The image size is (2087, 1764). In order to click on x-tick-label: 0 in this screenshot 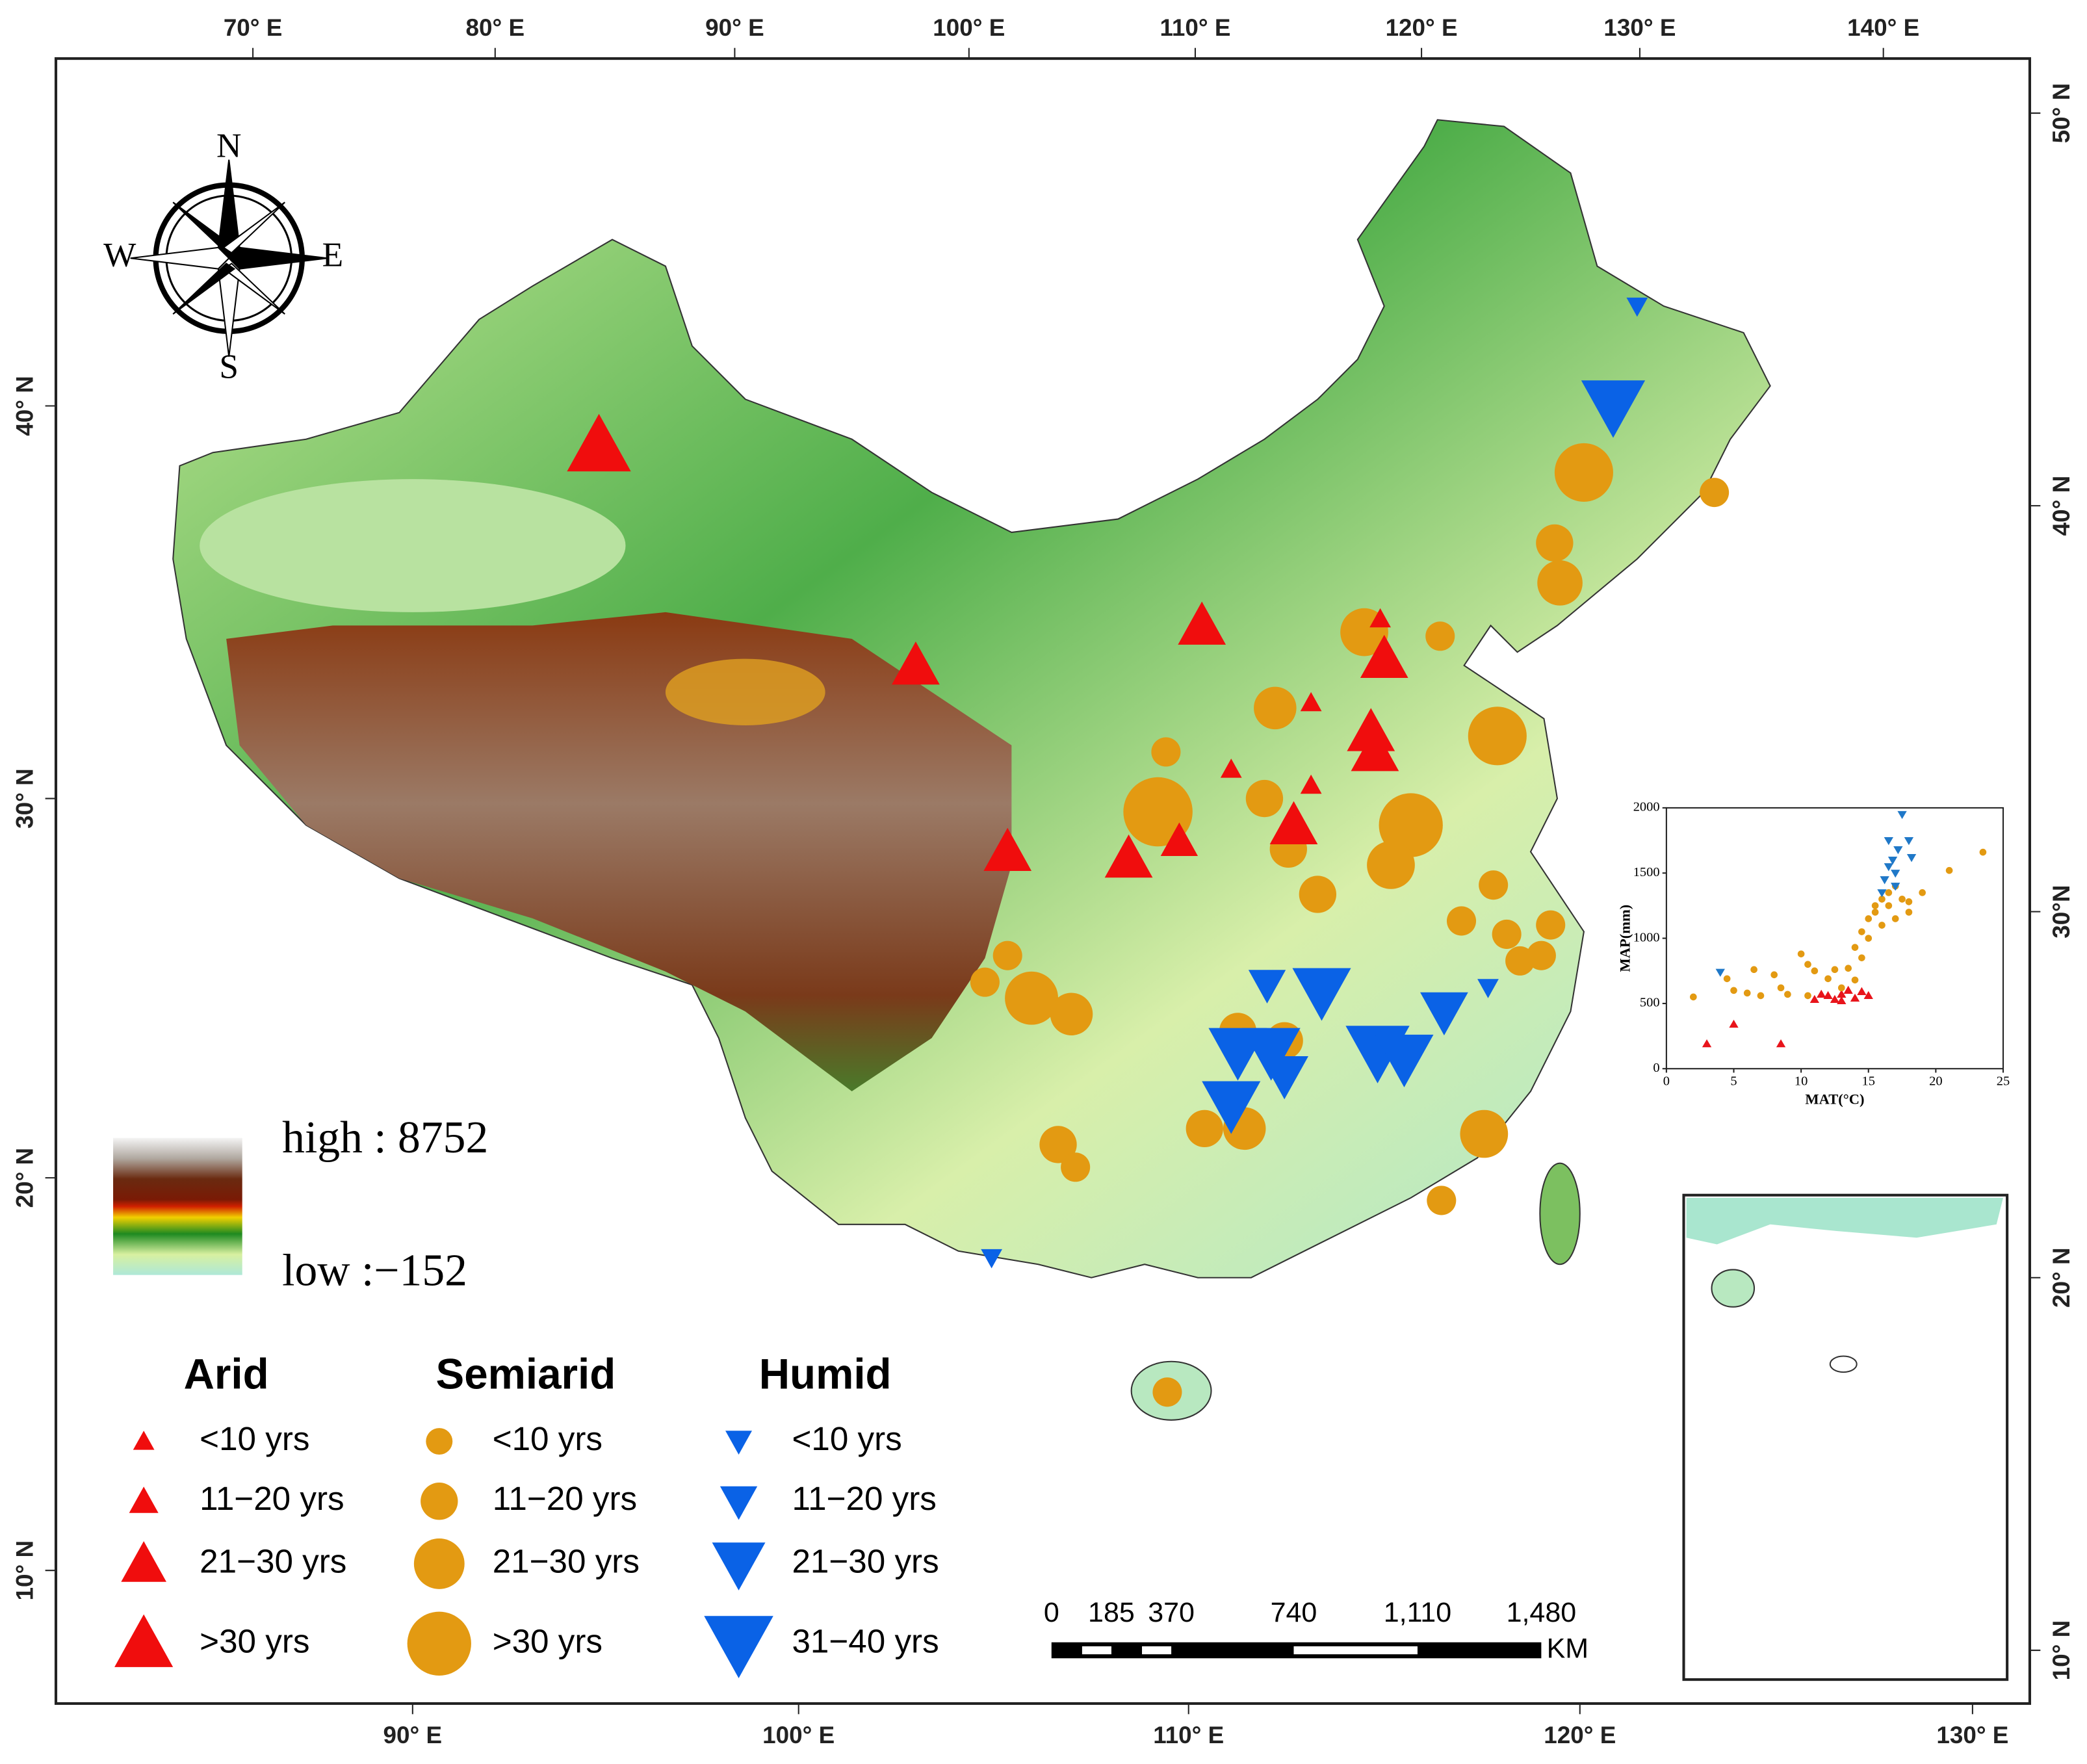, I will do `click(1666, 1081)`.